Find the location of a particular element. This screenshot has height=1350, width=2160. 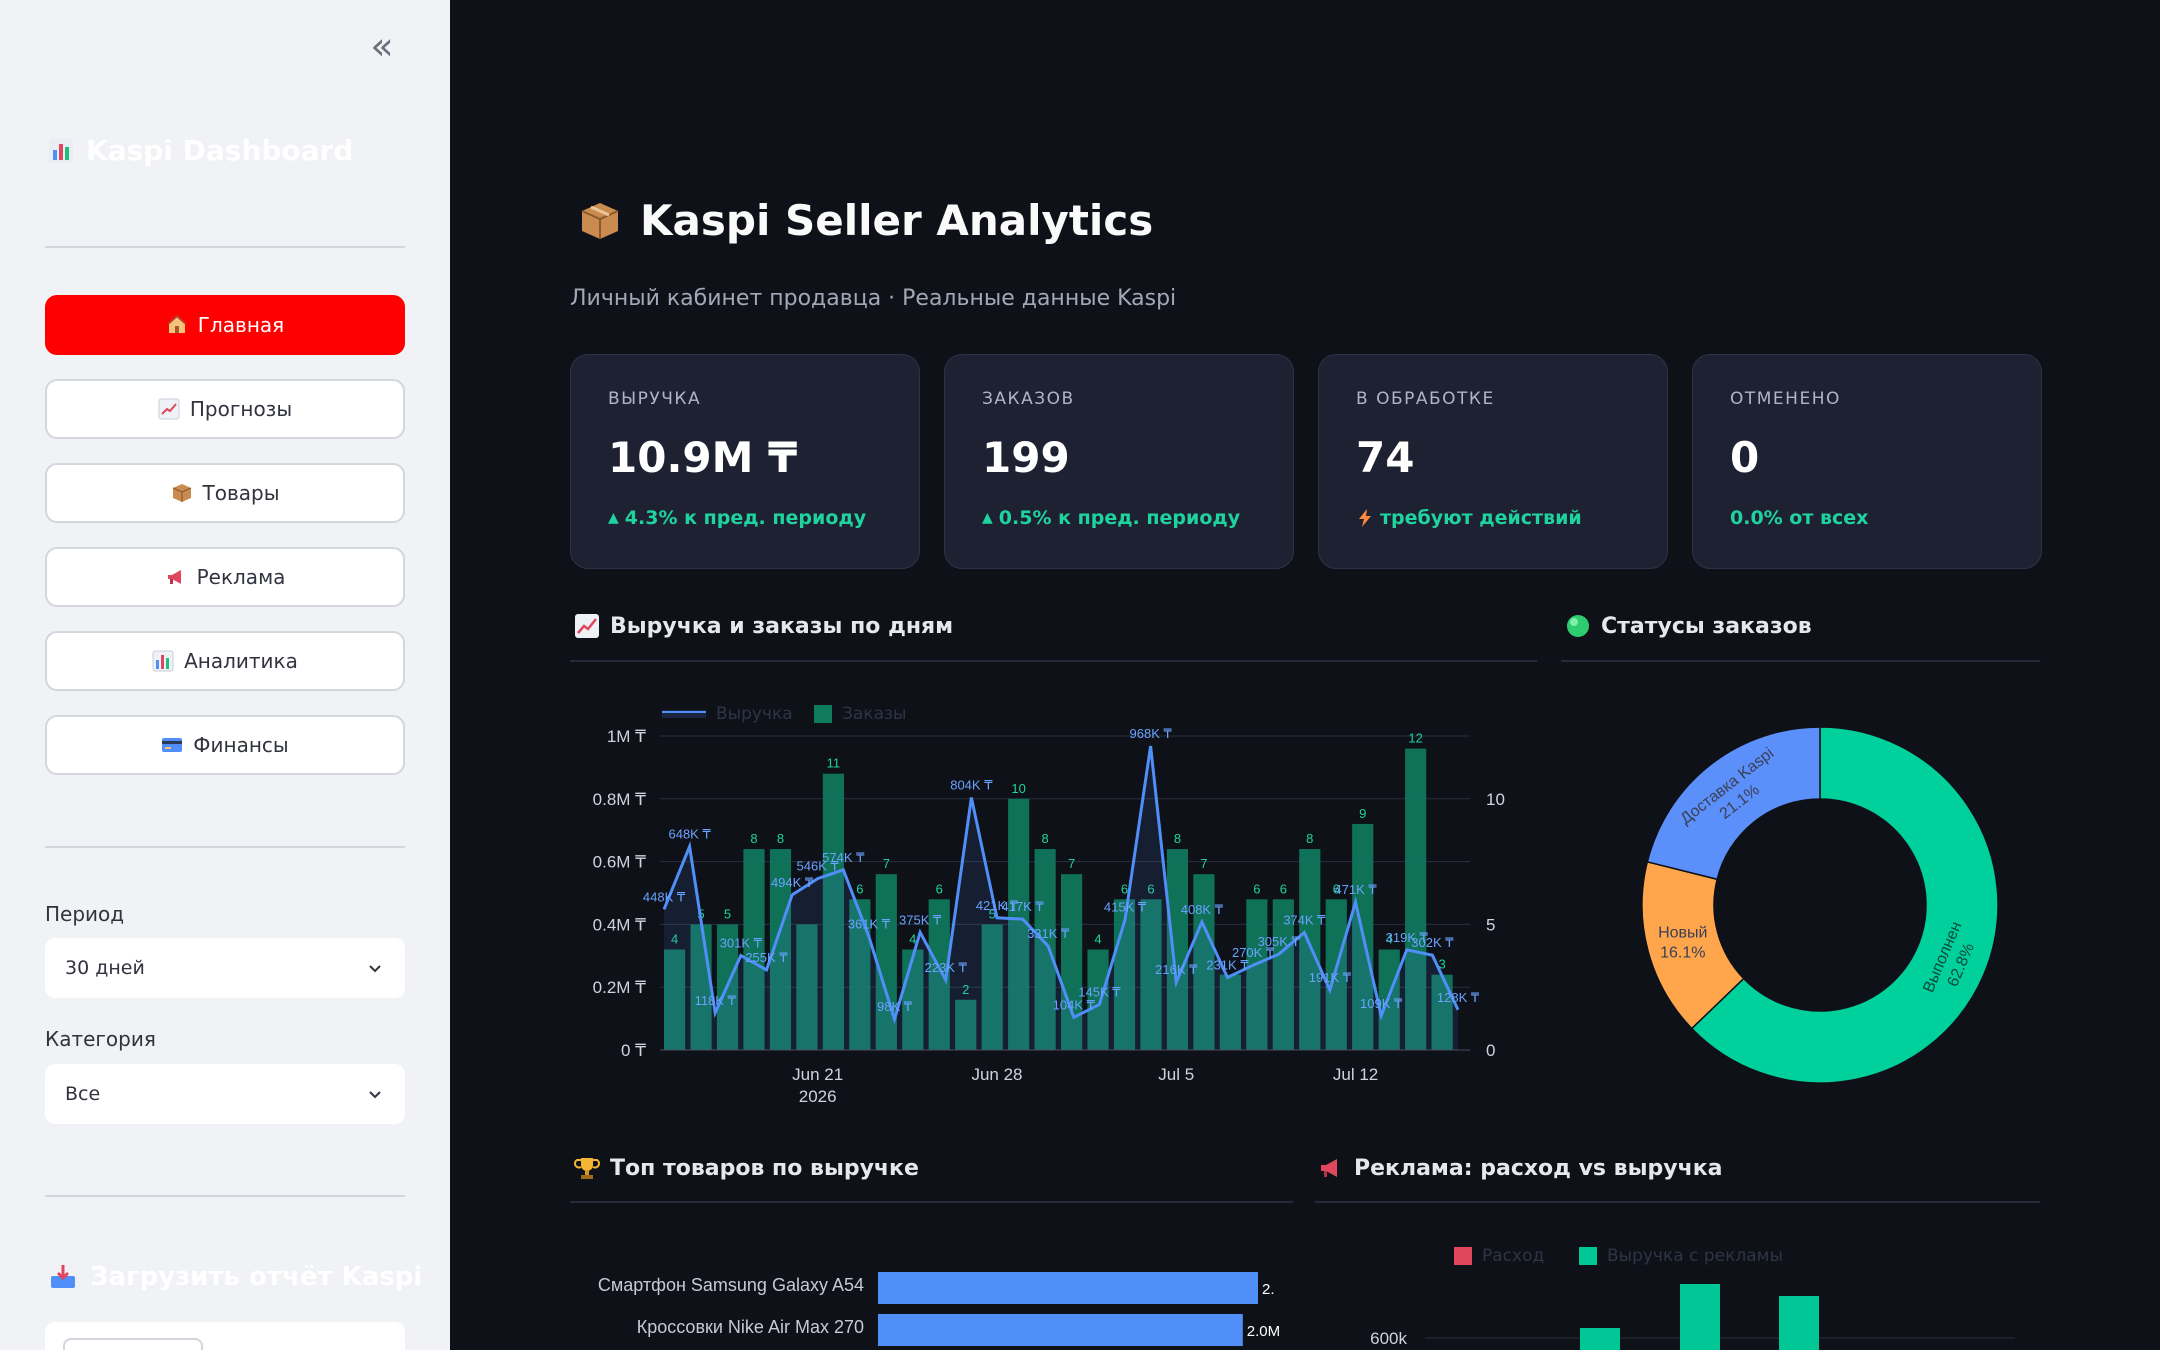

metric-value: 0 is located at coordinates (1745, 457).